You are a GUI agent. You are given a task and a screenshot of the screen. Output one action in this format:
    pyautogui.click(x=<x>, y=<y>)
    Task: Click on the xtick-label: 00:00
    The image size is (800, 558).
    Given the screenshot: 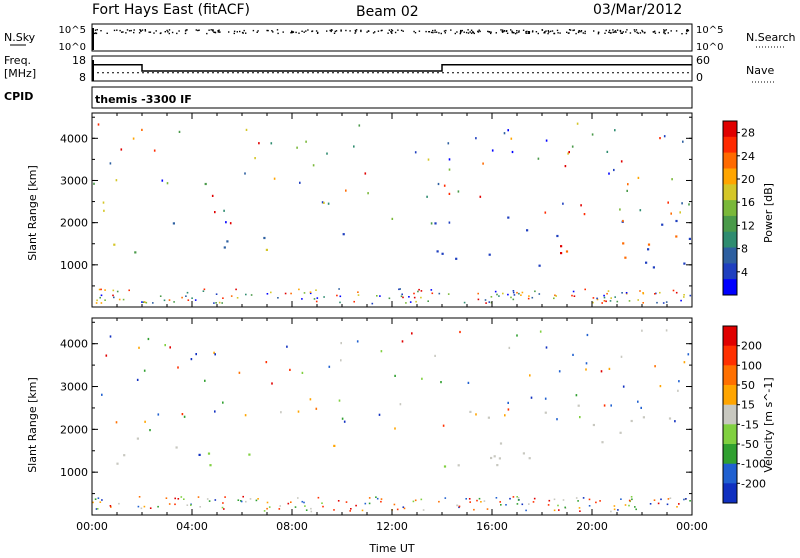 What is the action you would take?
    pyautogui.click(x=692, y=526)
    